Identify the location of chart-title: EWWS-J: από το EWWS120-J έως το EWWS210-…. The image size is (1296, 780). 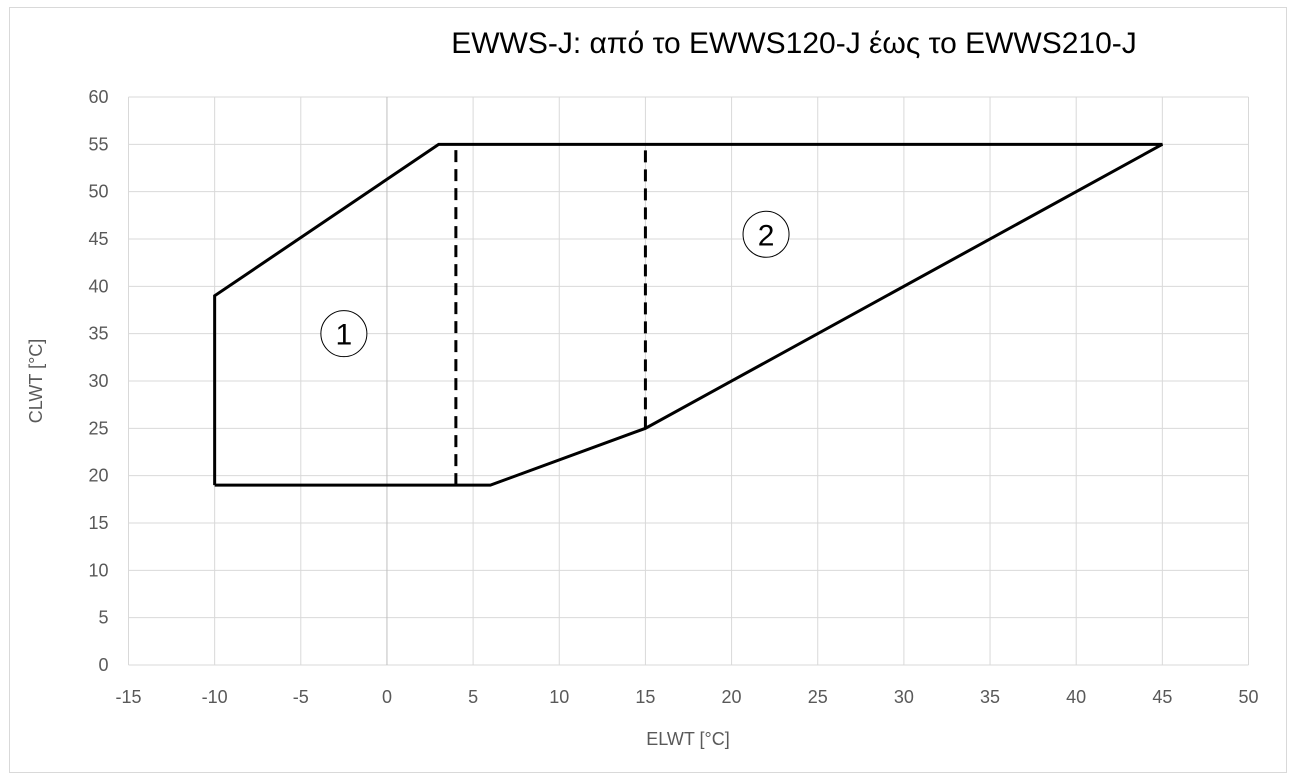
(794, 43).